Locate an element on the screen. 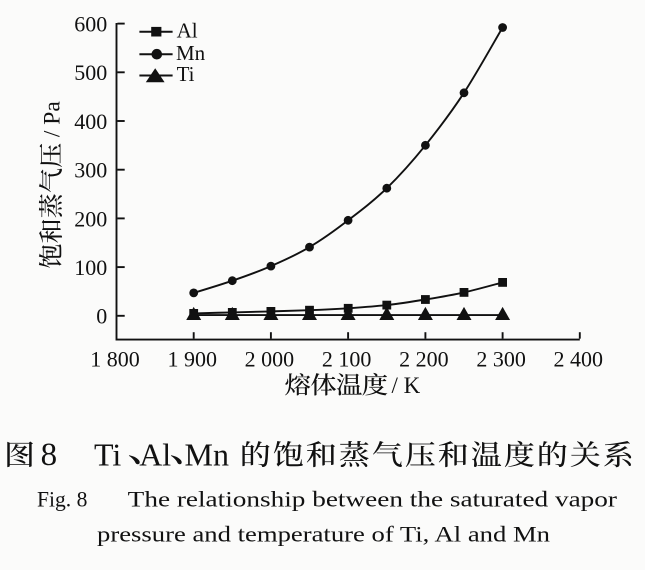  svg-text: 0 is located at coordinates (101, 316).